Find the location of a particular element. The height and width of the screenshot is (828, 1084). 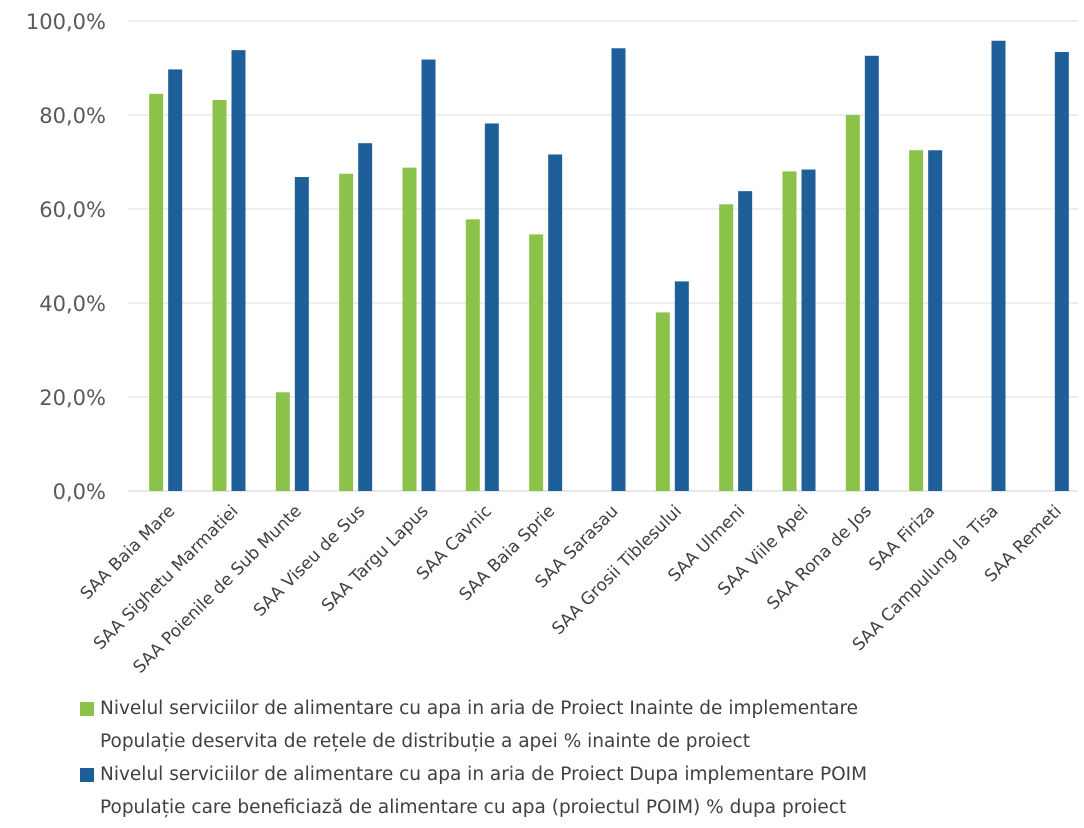

y-tick-label: 60,0% is located at coordinates (72, 210).